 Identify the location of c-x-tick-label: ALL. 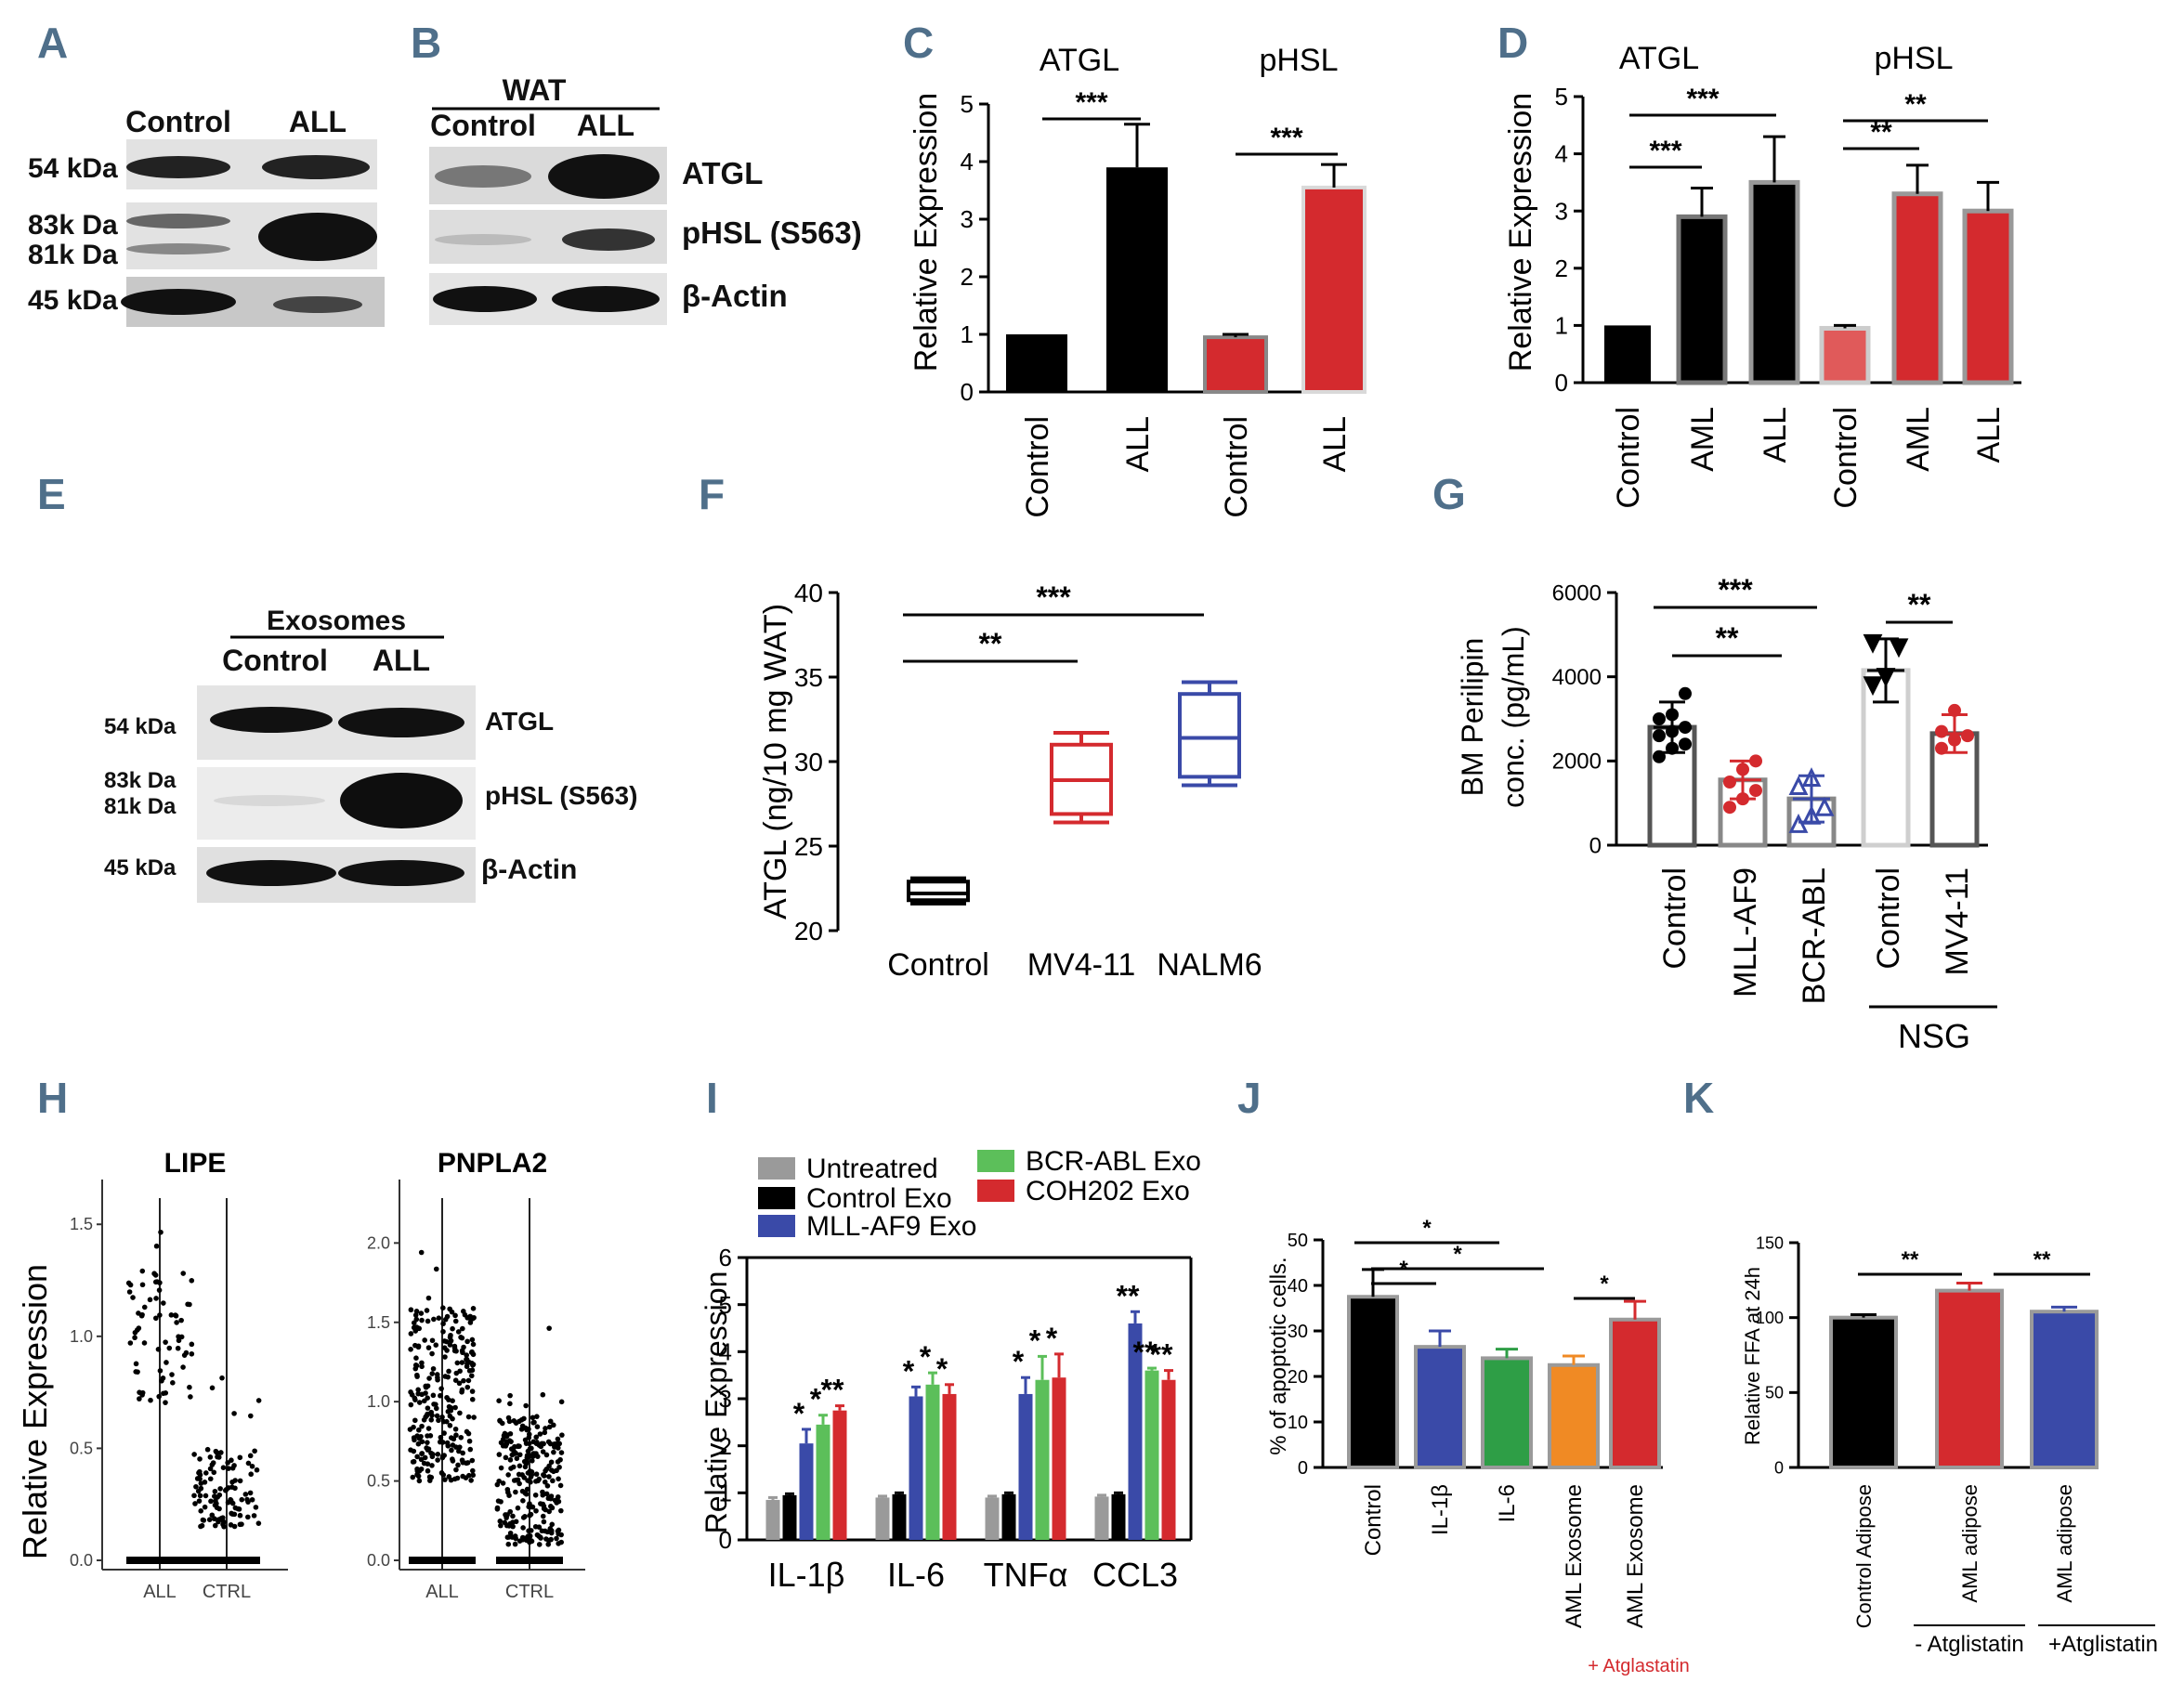
(1138, 444).